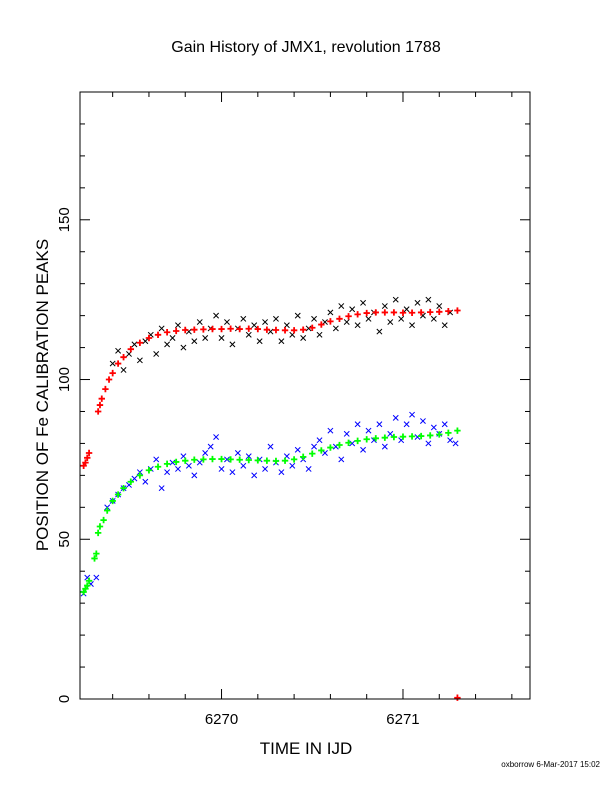 Image resolution: width=612 pixels, height=792 pixels. Describe the element at coordinates (221, 719) in the screenshot. I see `x-tick-label: 6270` at that location.